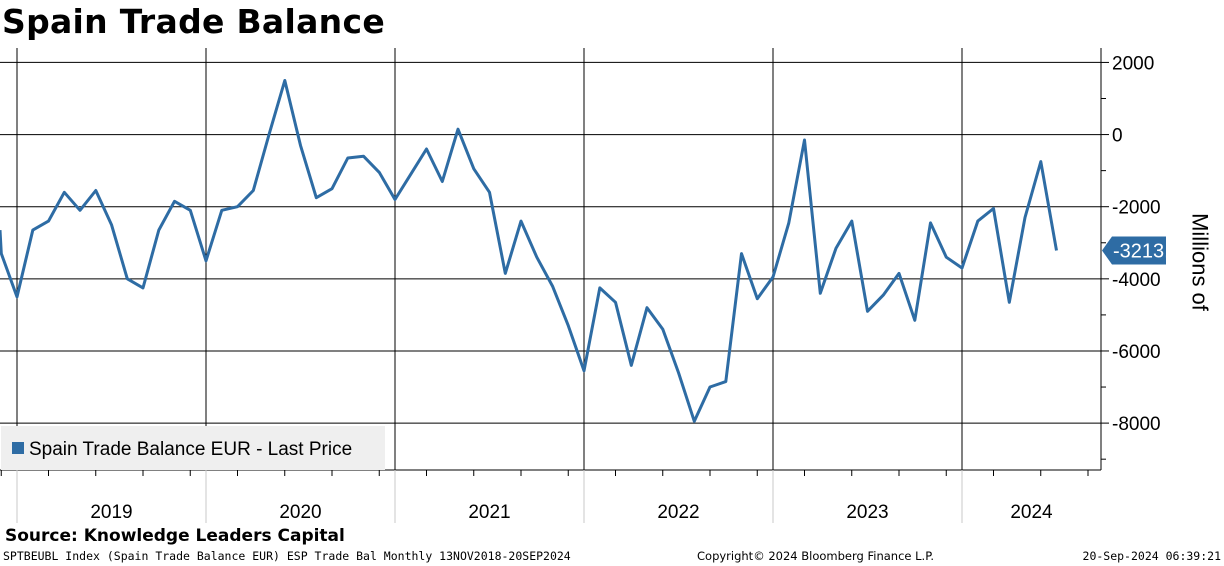  Describe the element at coordinates (1136, 424) in the screenshot. I see `y-tick-label: -8000` at that location.